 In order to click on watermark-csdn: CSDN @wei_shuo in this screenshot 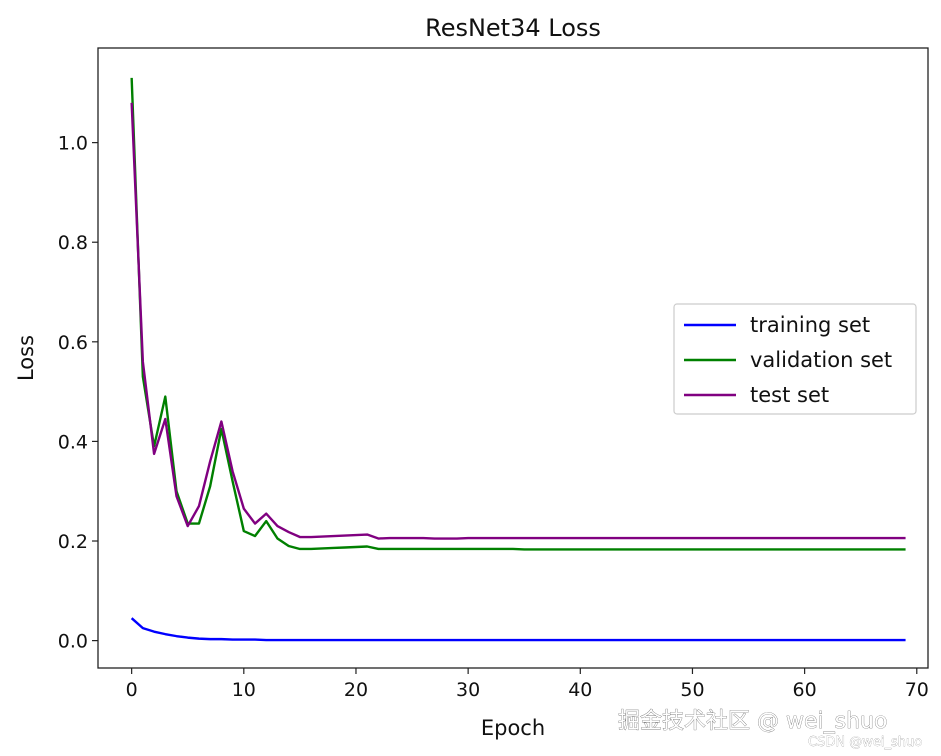, I will do `click(865, 742)`.